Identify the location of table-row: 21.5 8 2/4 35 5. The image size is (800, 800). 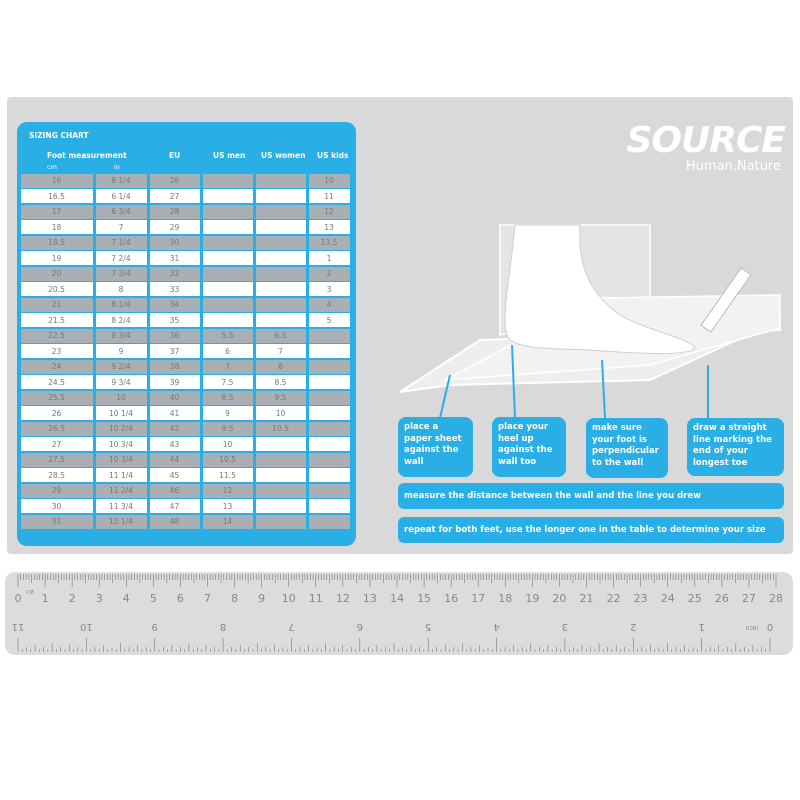
(186, 321).